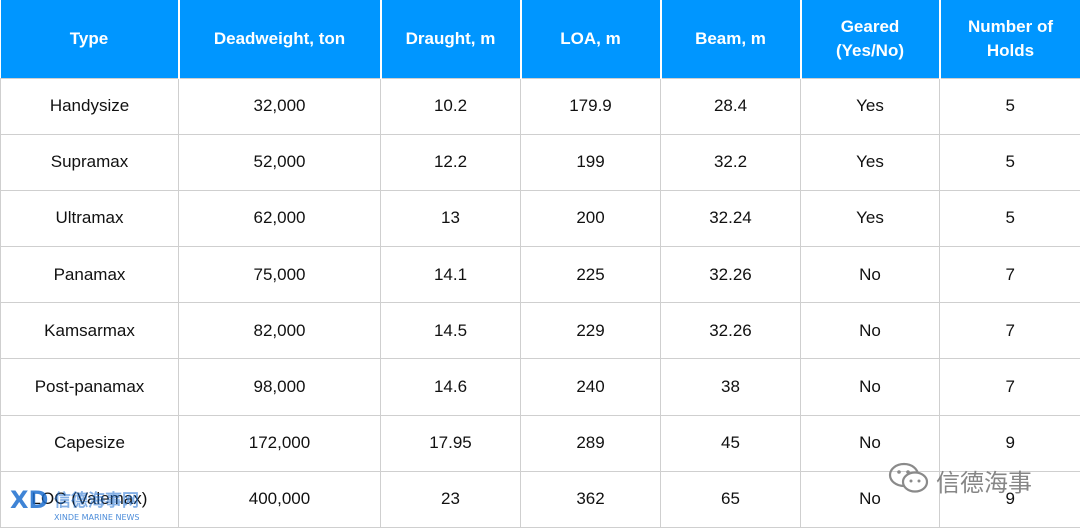 The height and width of the screenshot is (529, 1080). I want to click on table-cell: 65, so click(731, 499).